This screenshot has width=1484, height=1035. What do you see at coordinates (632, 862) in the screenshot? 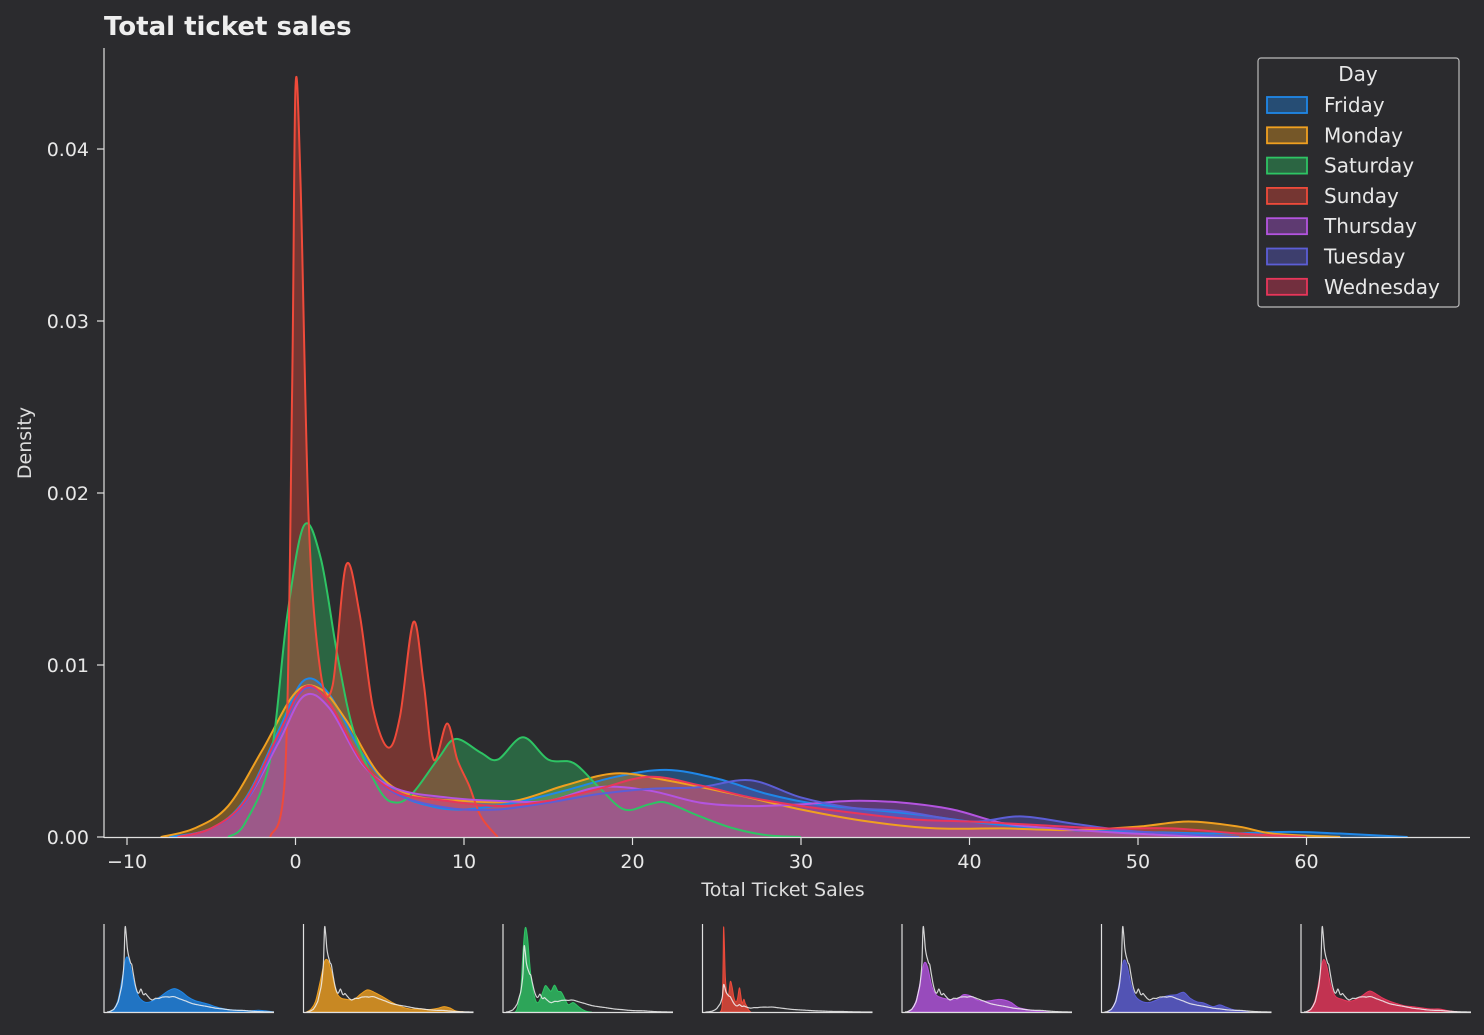
I see `x-tick-label: 20` at bounding box center [632, 862].